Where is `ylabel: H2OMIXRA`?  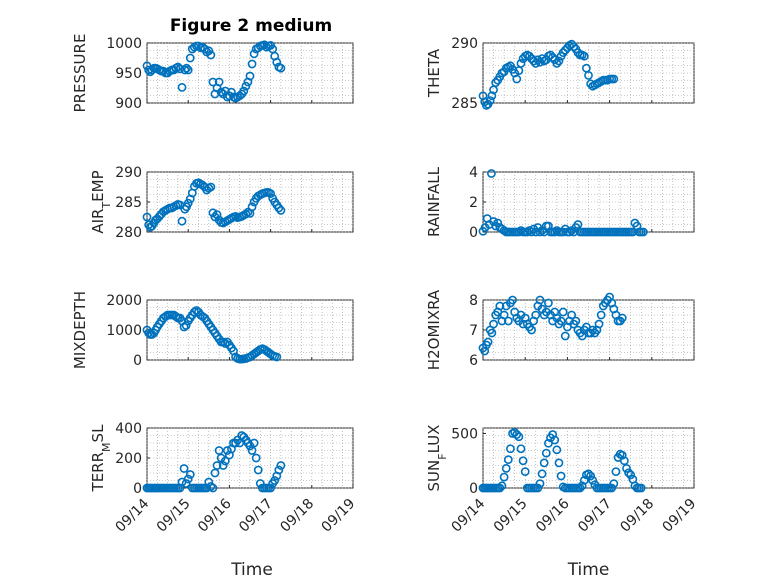
ylabel: H2OMIXRA is located at coordinates (434, 329).